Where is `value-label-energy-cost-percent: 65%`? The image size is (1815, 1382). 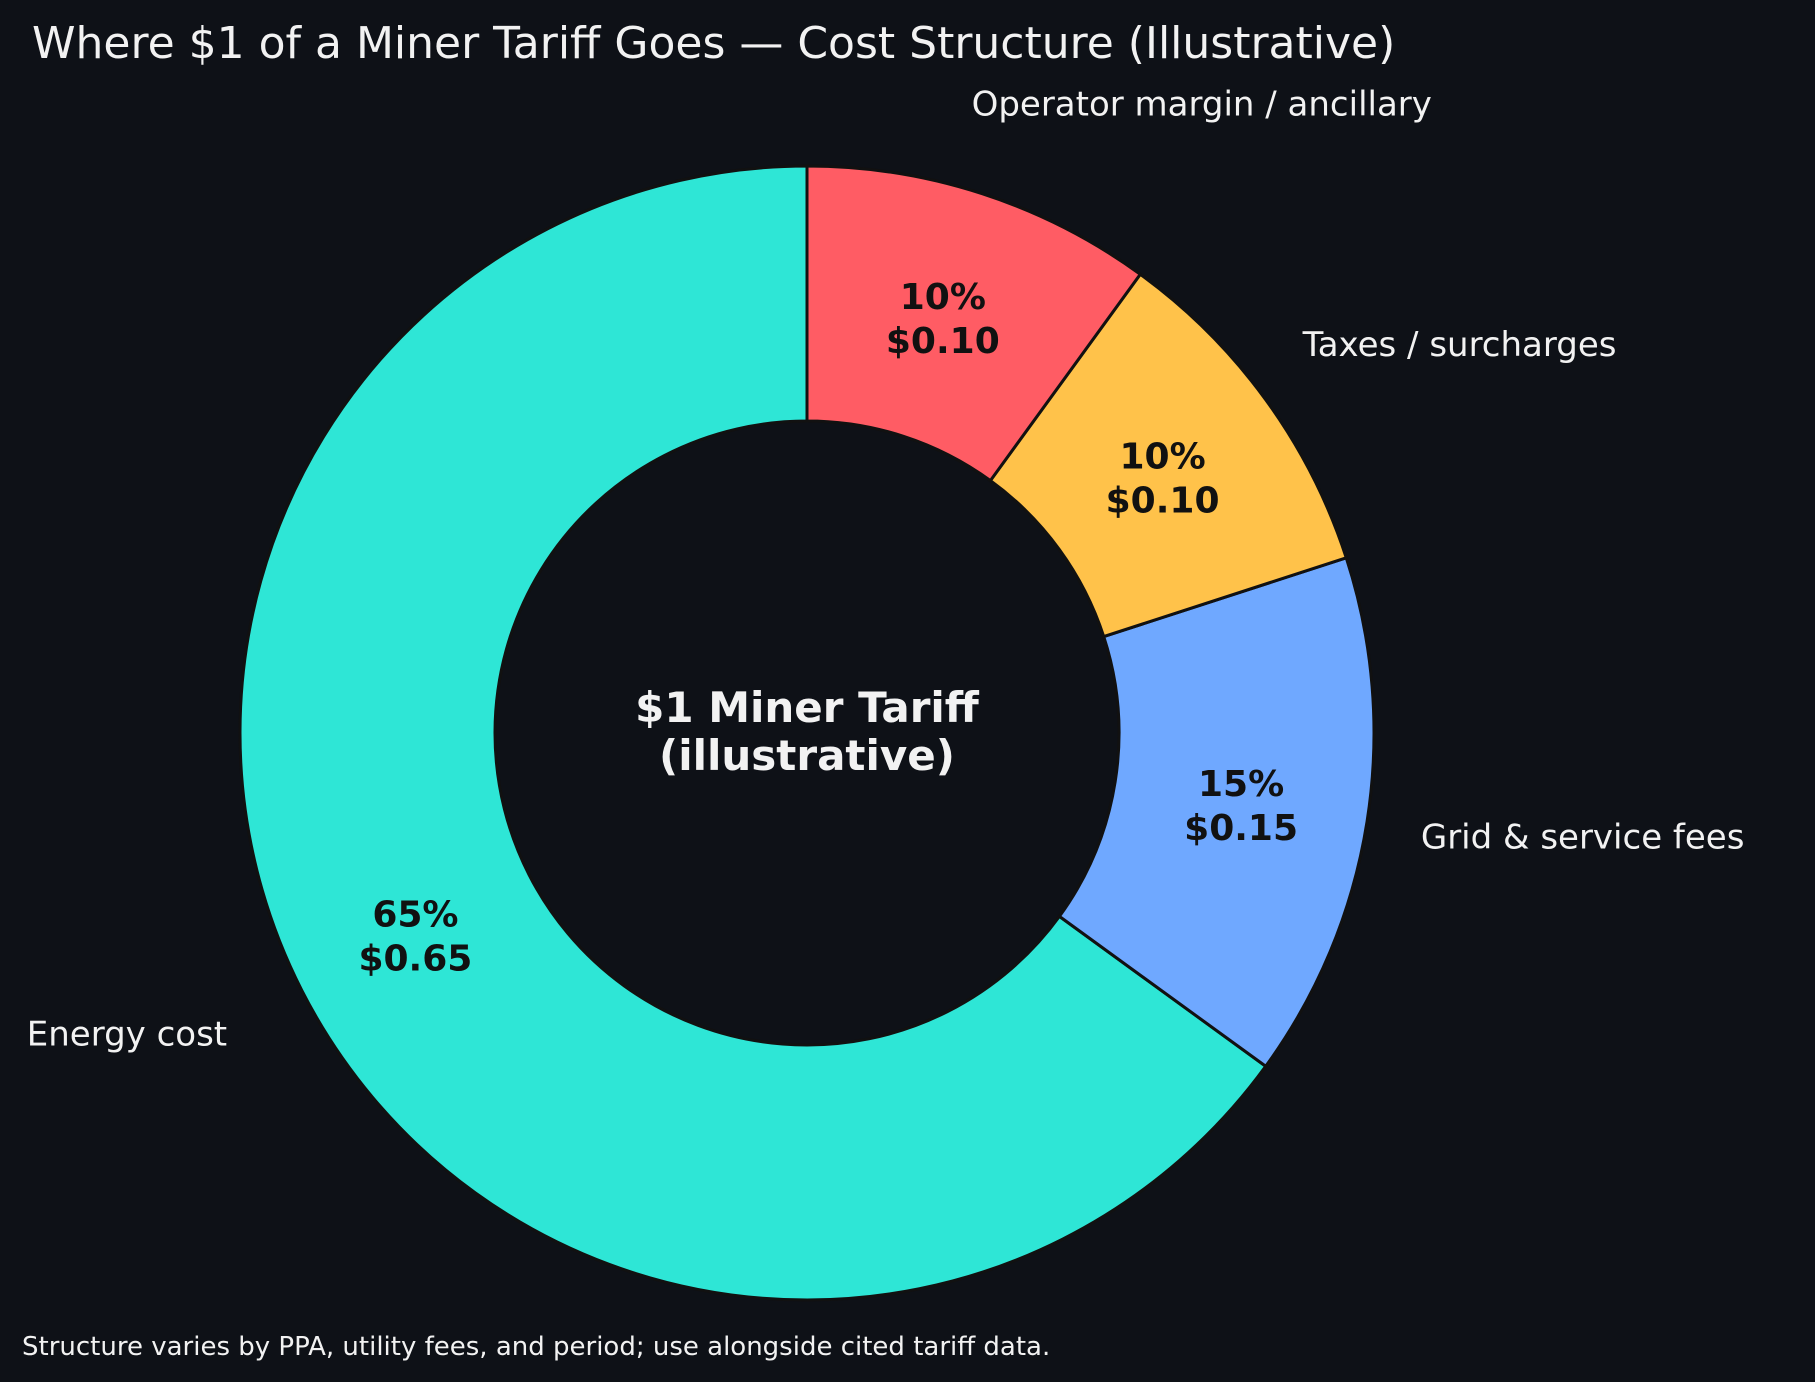 value-label-energy-cost-percent: 65% is located at coordinates (415, 915).